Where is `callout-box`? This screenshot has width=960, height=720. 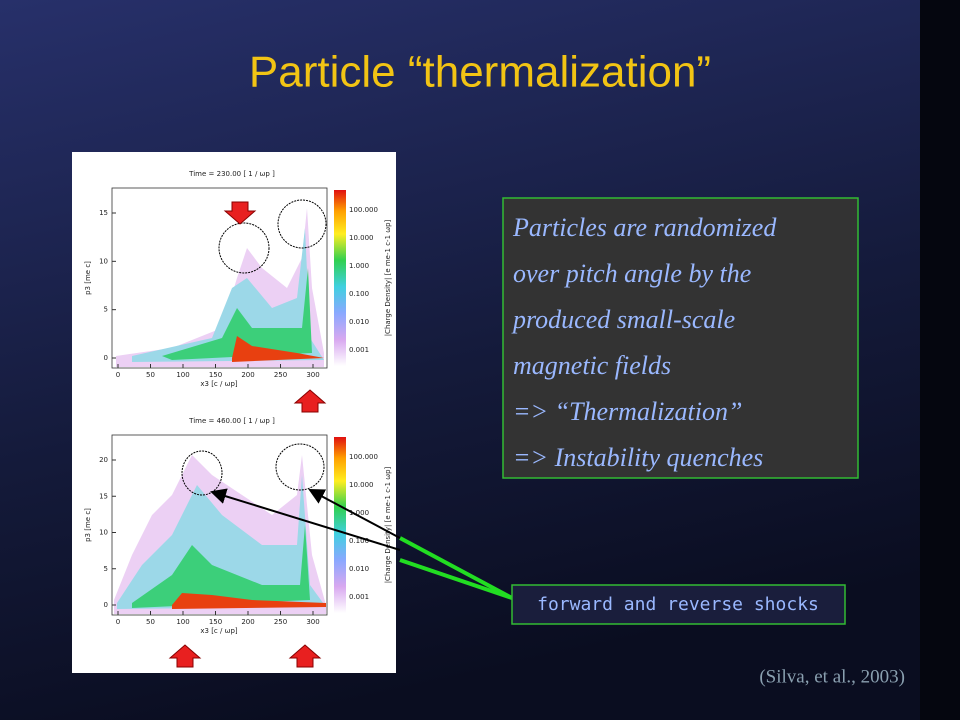
callout-box is located at coordinates (678, 604).